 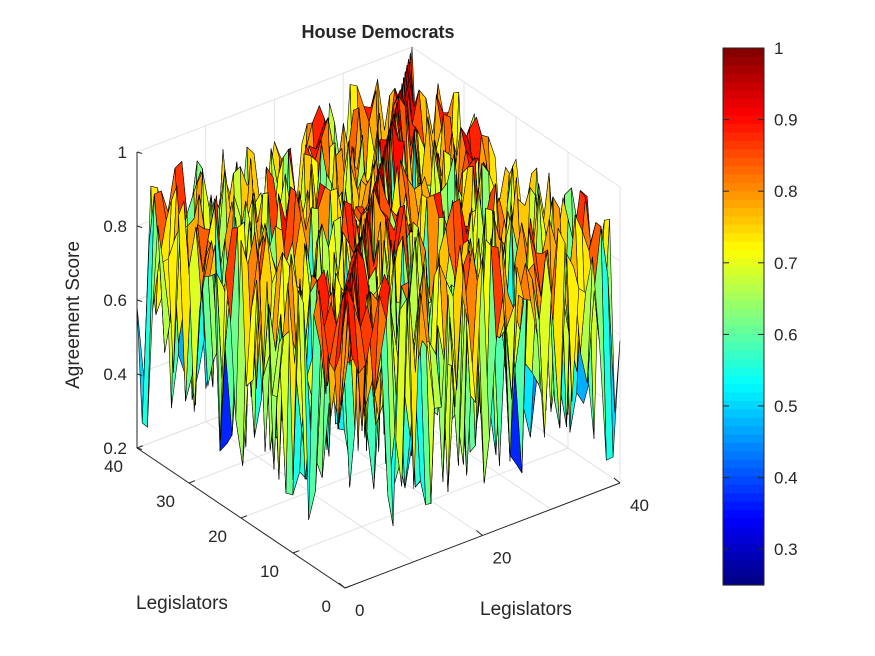 I want to click on z-tick-label: 0.8, so click(x=115, y=226).